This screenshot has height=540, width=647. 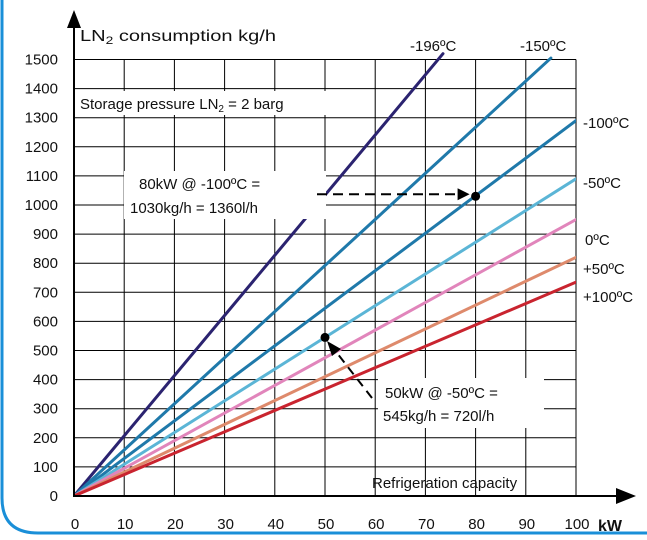 What do you see at coordinates (626, 496) in the screenshot?
I see `x-axis-arrow` at bounding box center [626, 496].